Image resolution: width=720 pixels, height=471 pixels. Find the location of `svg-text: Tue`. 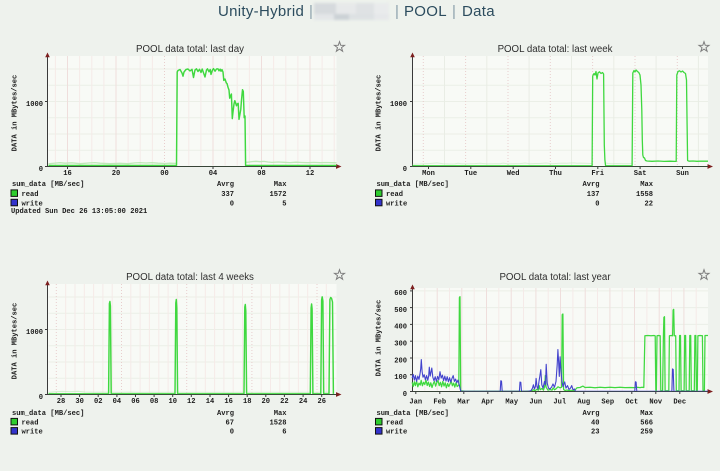

svg-text: Tue is located at coordinates (470, 174).